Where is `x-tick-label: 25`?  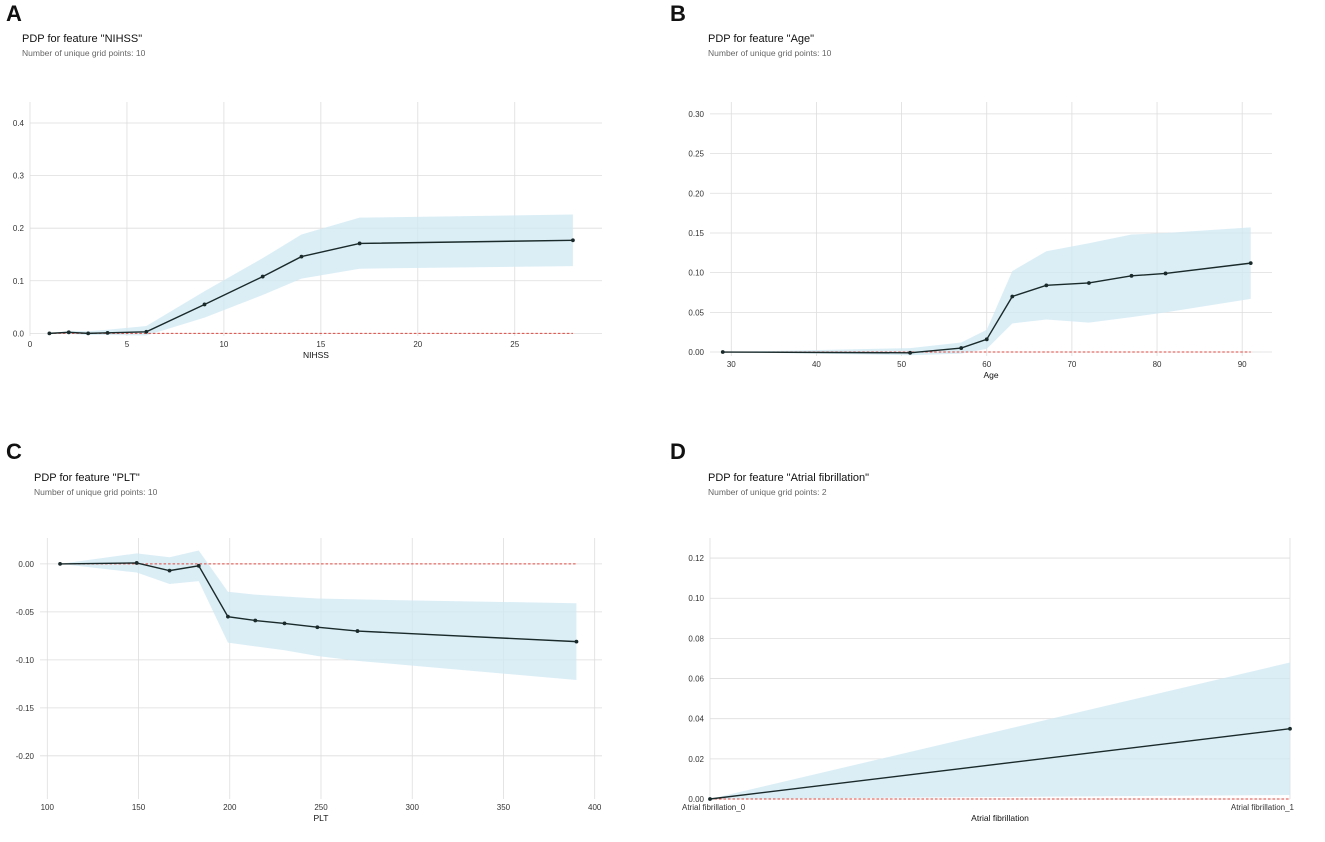 x-tick-label: 25 is located at coordinates (514, 344).